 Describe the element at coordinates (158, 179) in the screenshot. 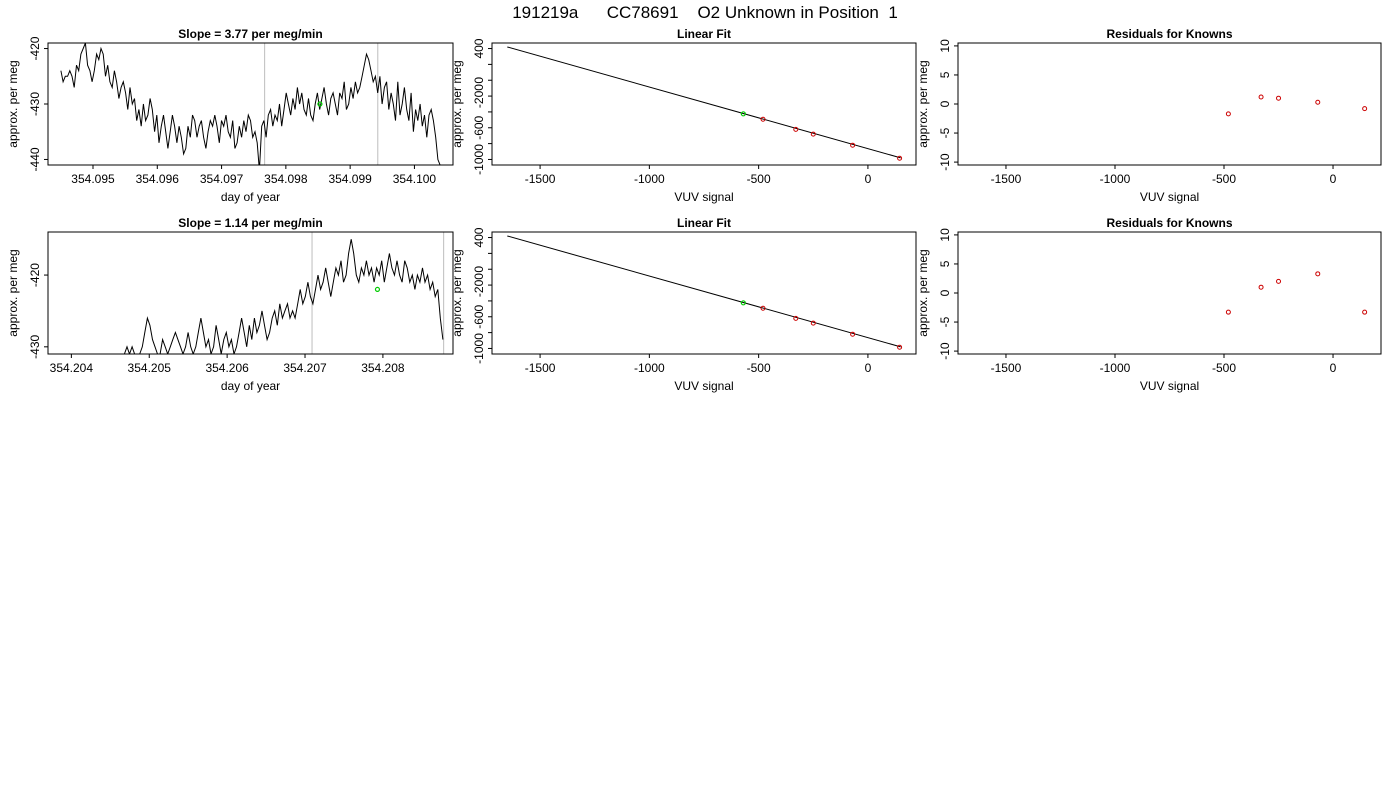

I see `x-tick-label: 354.096` at that location.